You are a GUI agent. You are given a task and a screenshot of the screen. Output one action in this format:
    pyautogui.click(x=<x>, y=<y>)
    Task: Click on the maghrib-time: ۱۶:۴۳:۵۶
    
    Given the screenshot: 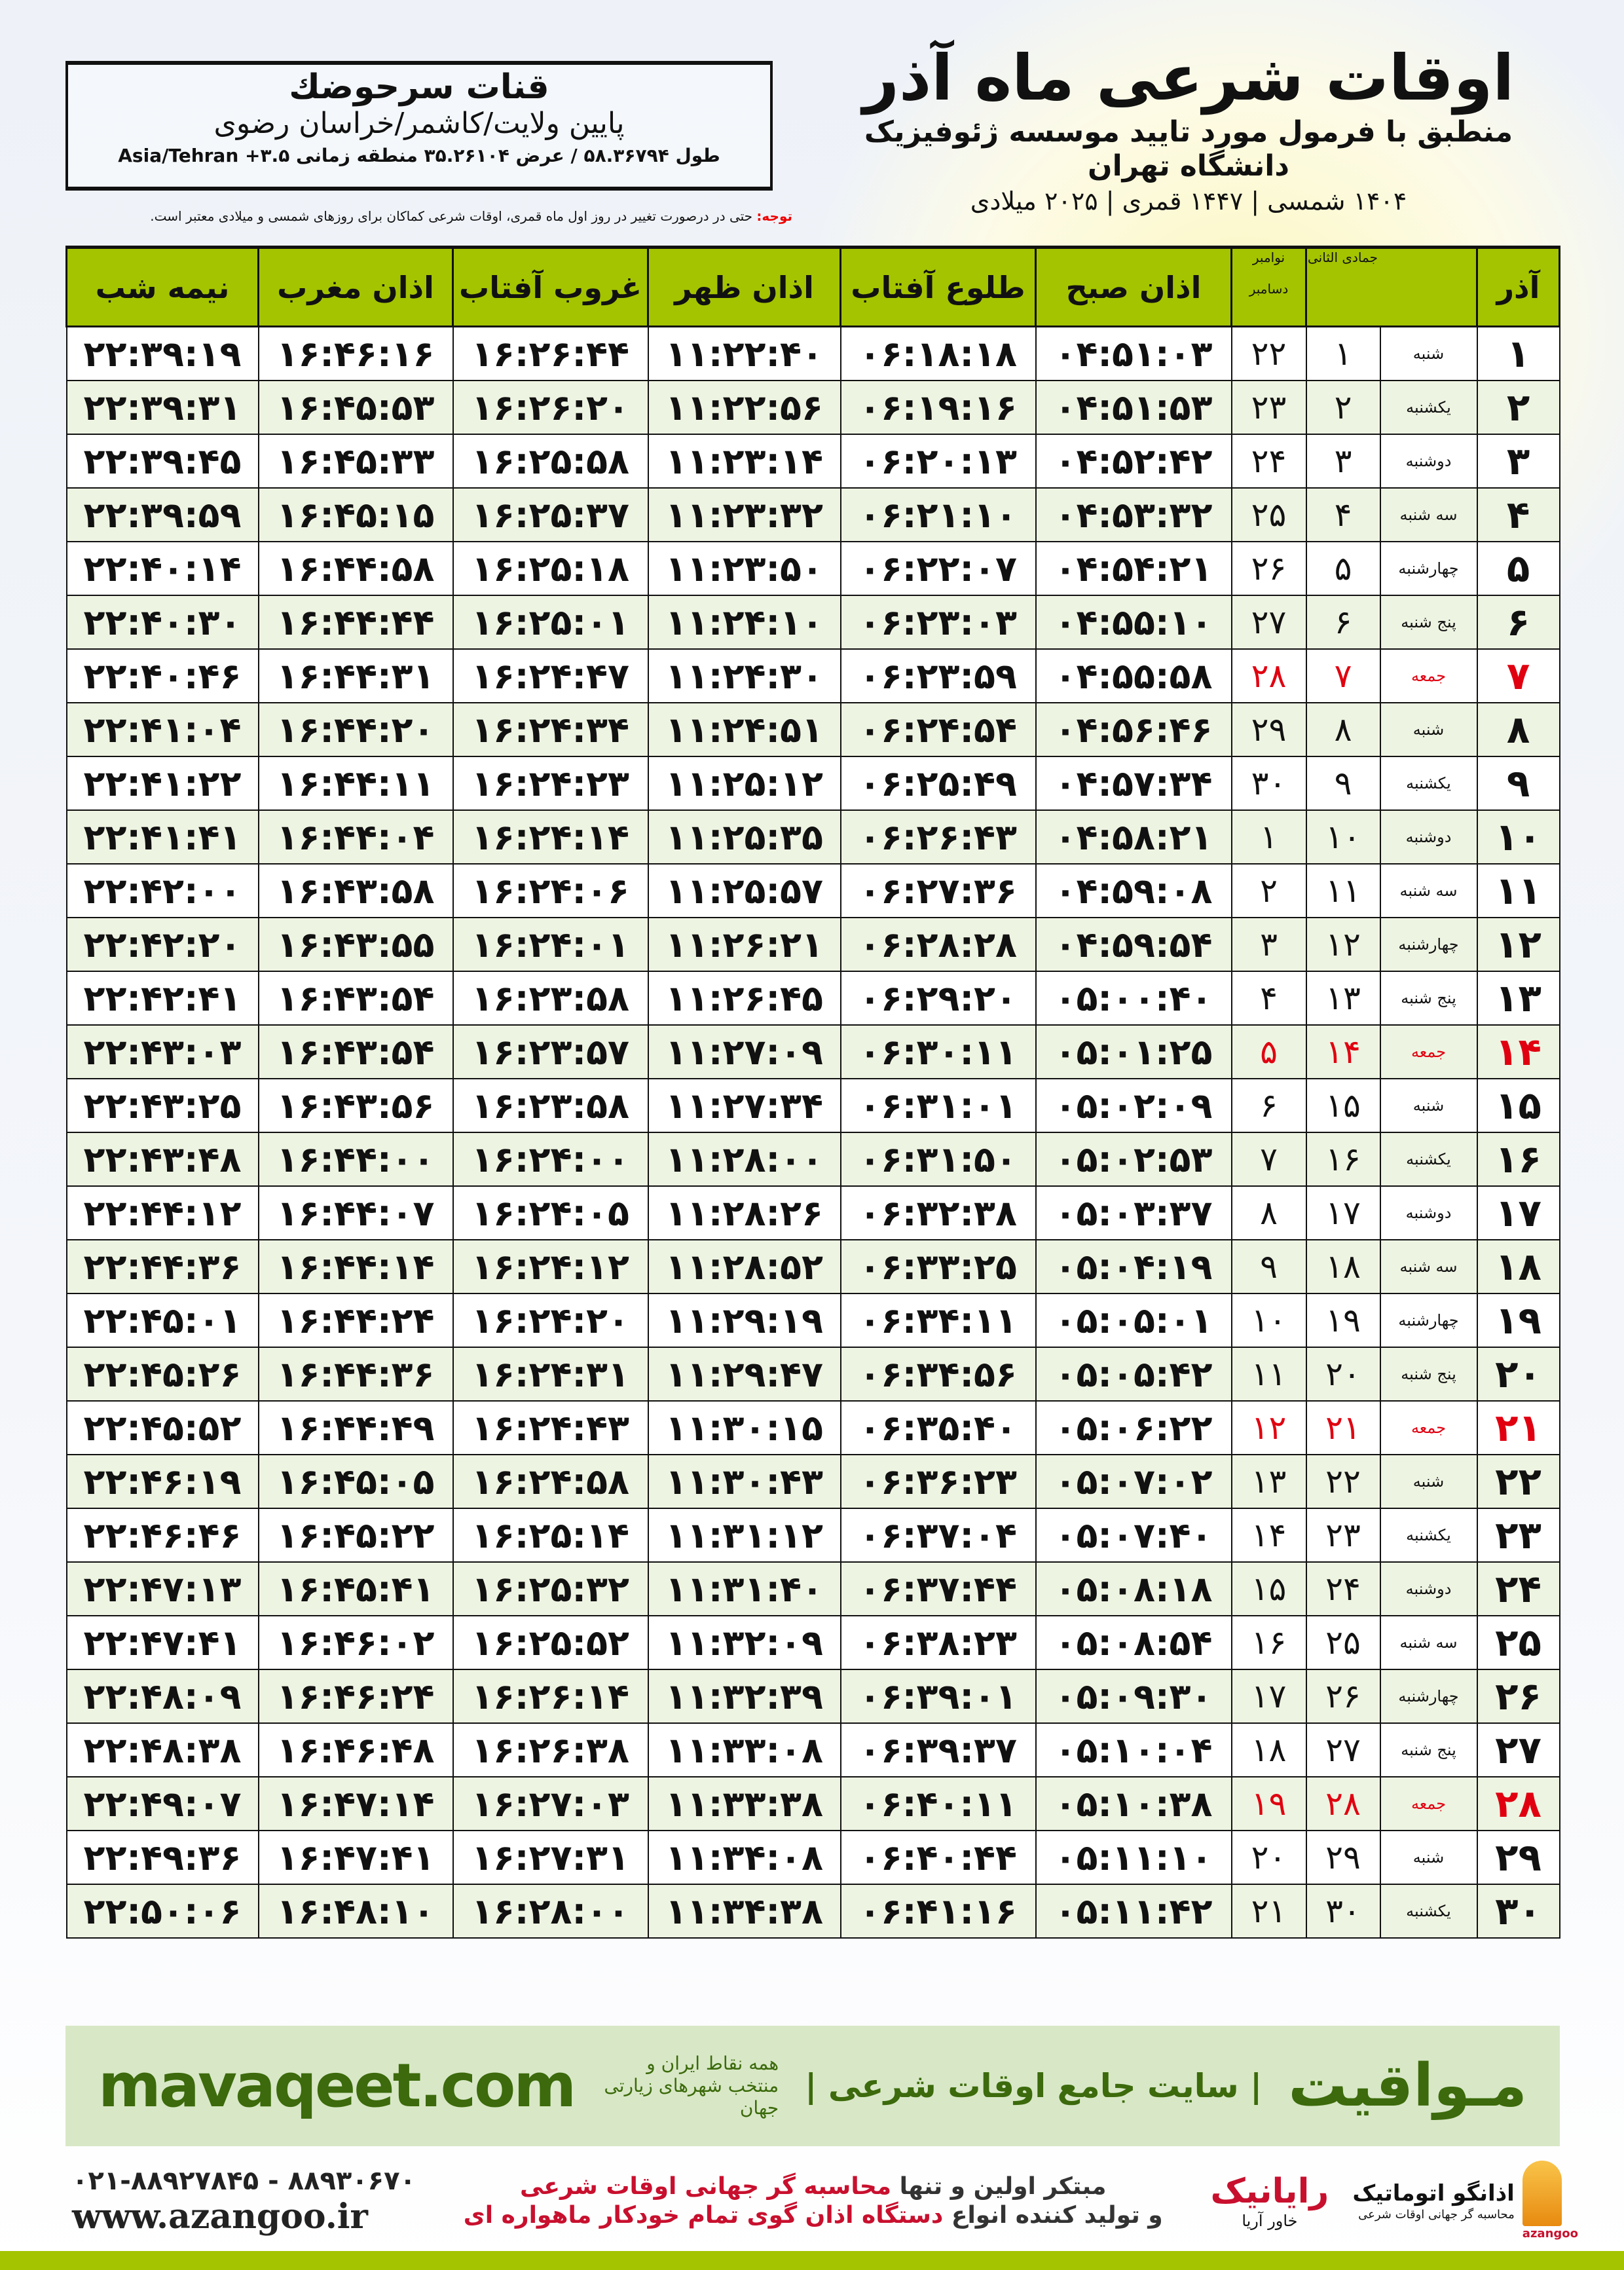 What is the action you would take?
    pyautogui.click(x=355, y=1105)
    